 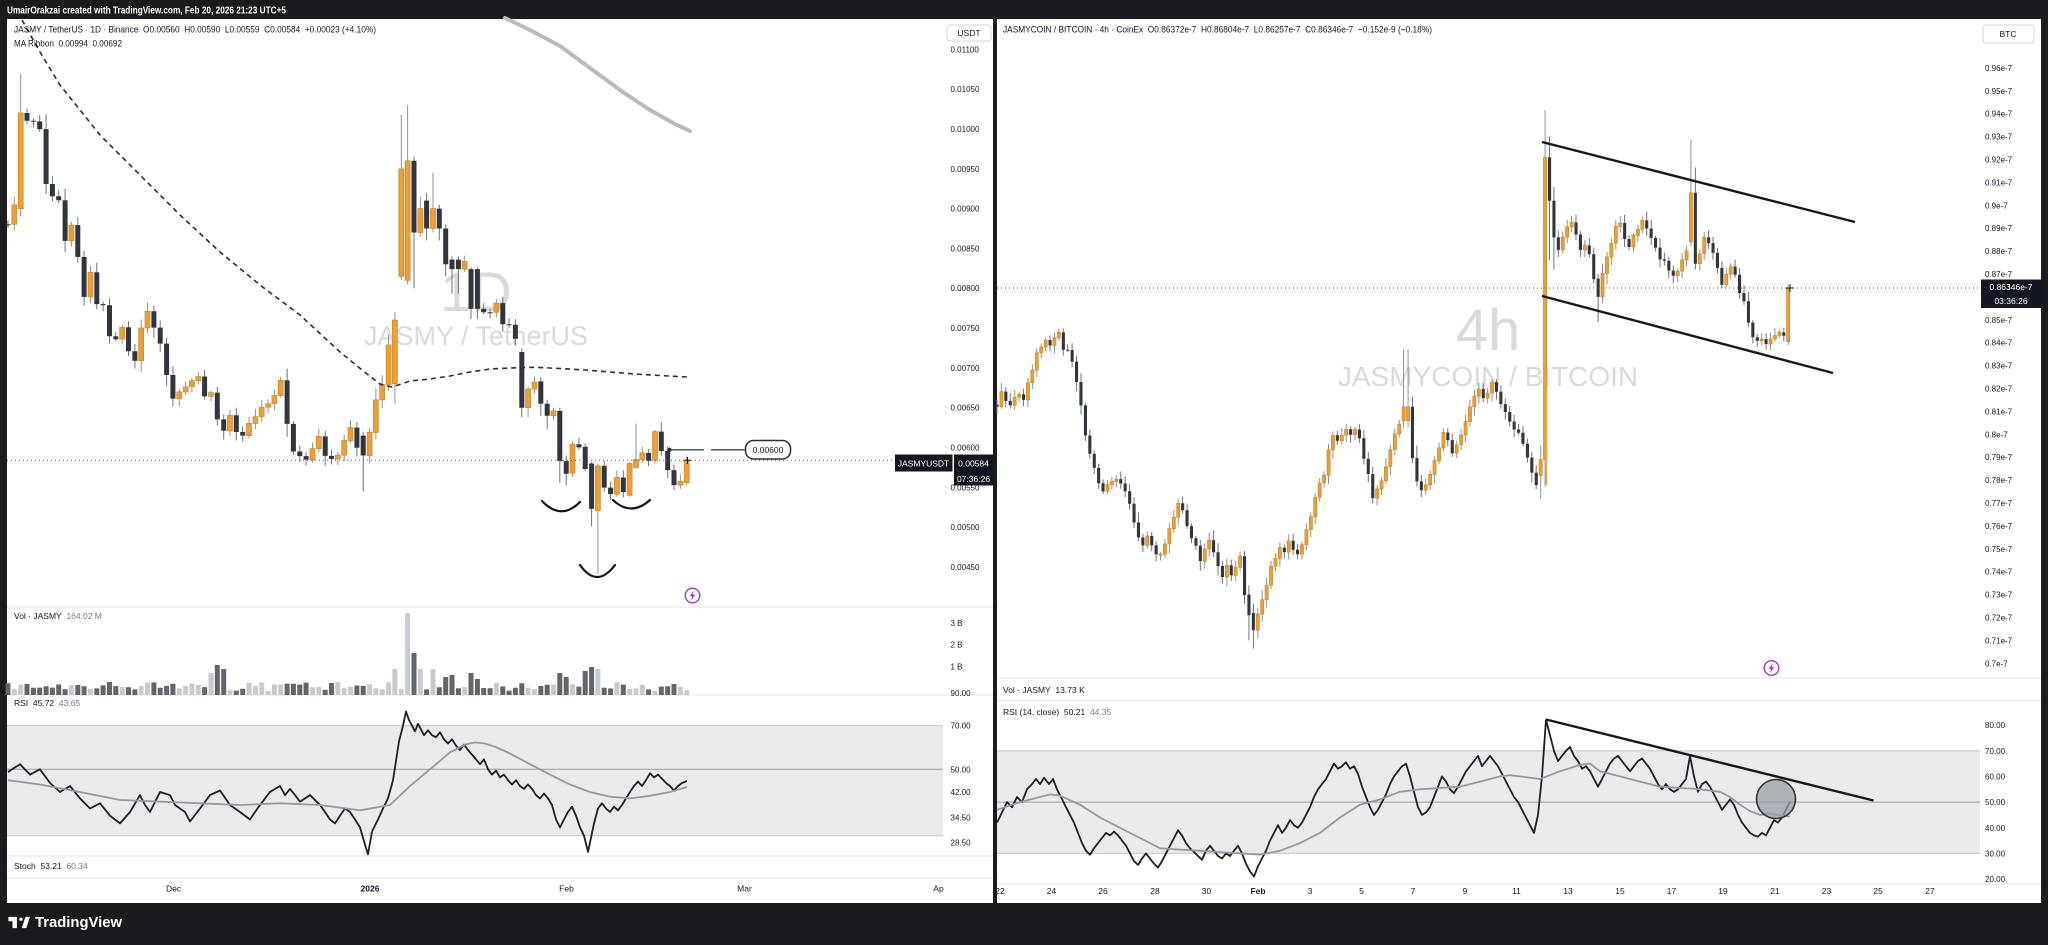 I want to click on svg-text: 1 B, so click(x=957, y=667).